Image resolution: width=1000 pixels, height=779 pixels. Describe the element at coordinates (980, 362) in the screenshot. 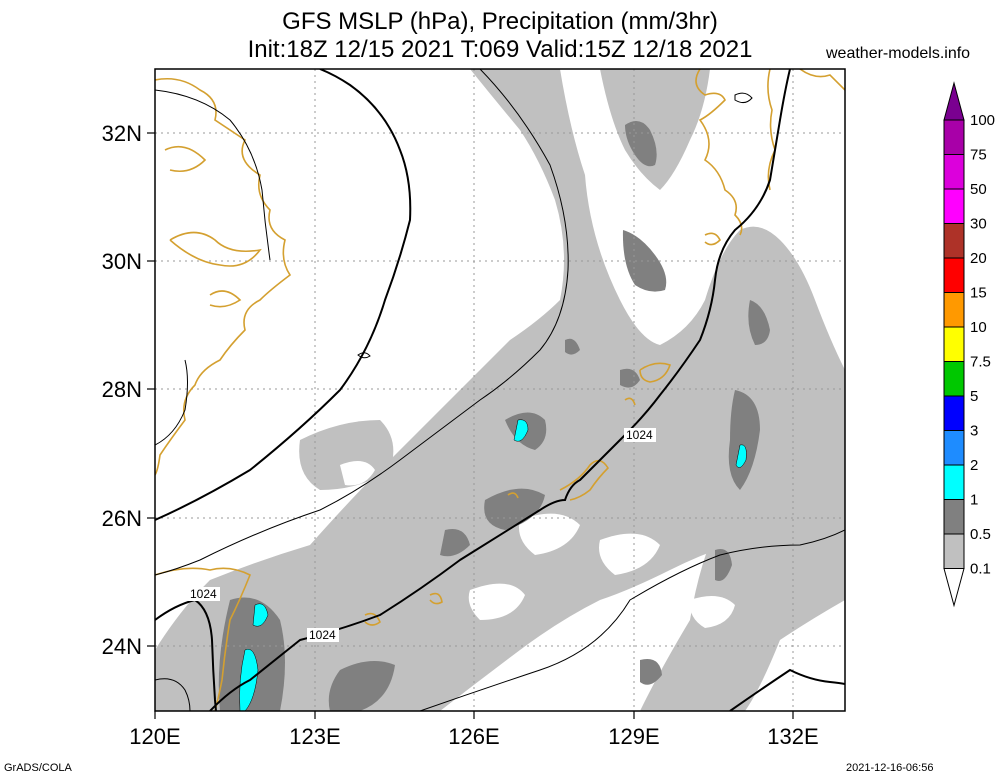

I see `colorbar-level-label: 7.5` at that location.